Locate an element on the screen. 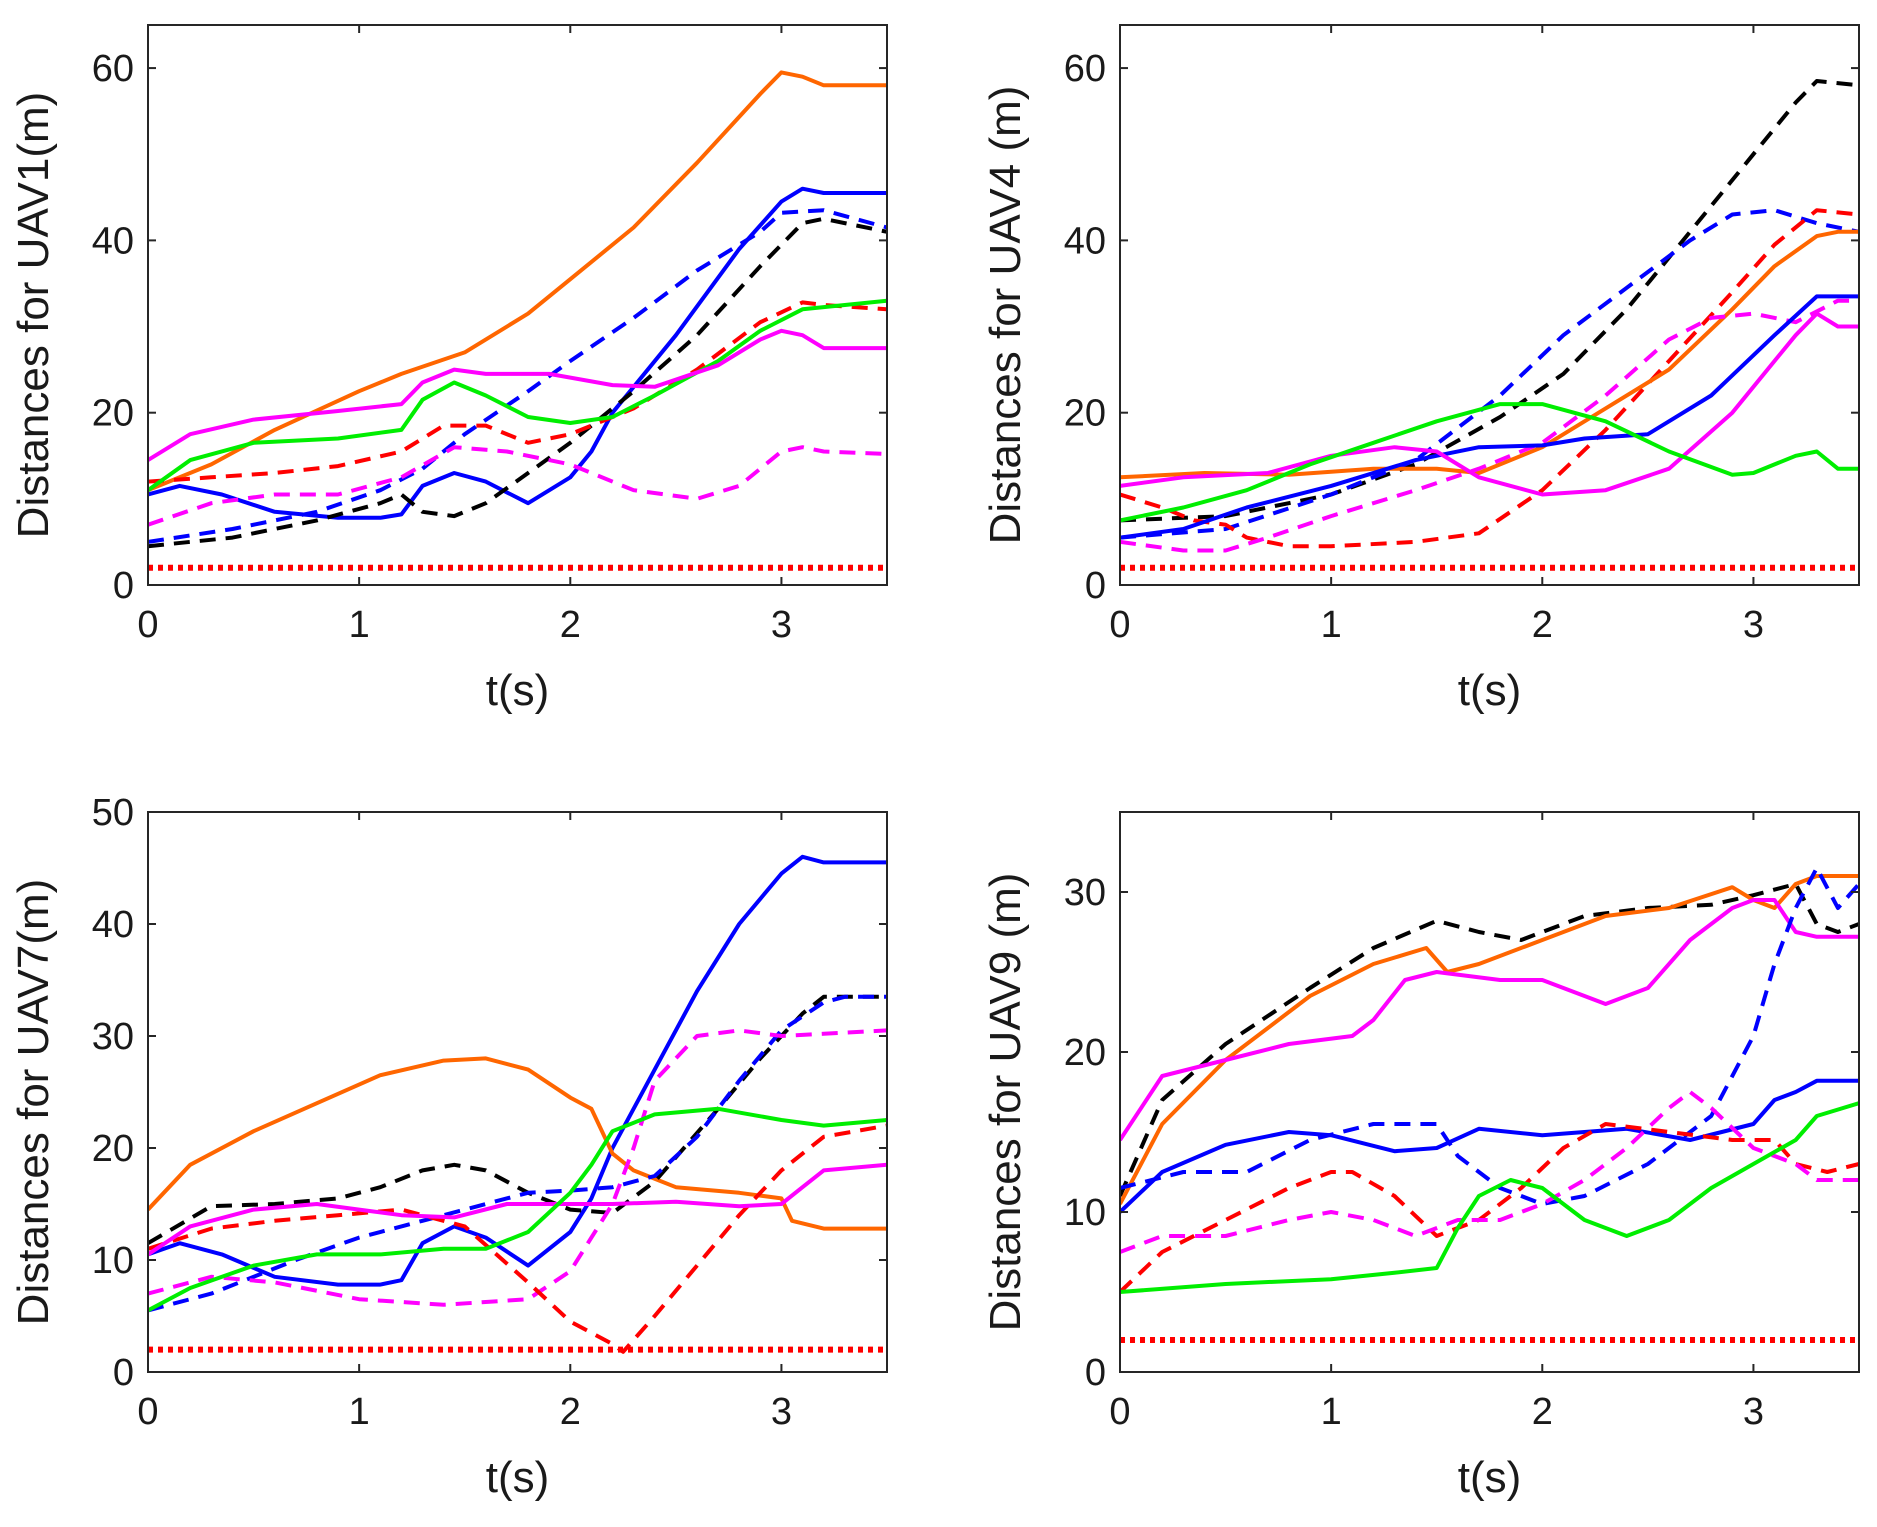  chart-uav9-xtick-label: 0 is located at coordinates (1119, 1412).